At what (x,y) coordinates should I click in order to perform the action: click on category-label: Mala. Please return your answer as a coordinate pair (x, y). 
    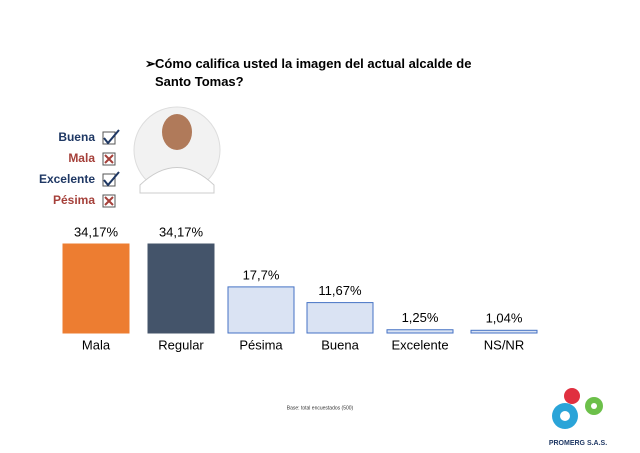
    Looking at the image, I should click on (96, 344).